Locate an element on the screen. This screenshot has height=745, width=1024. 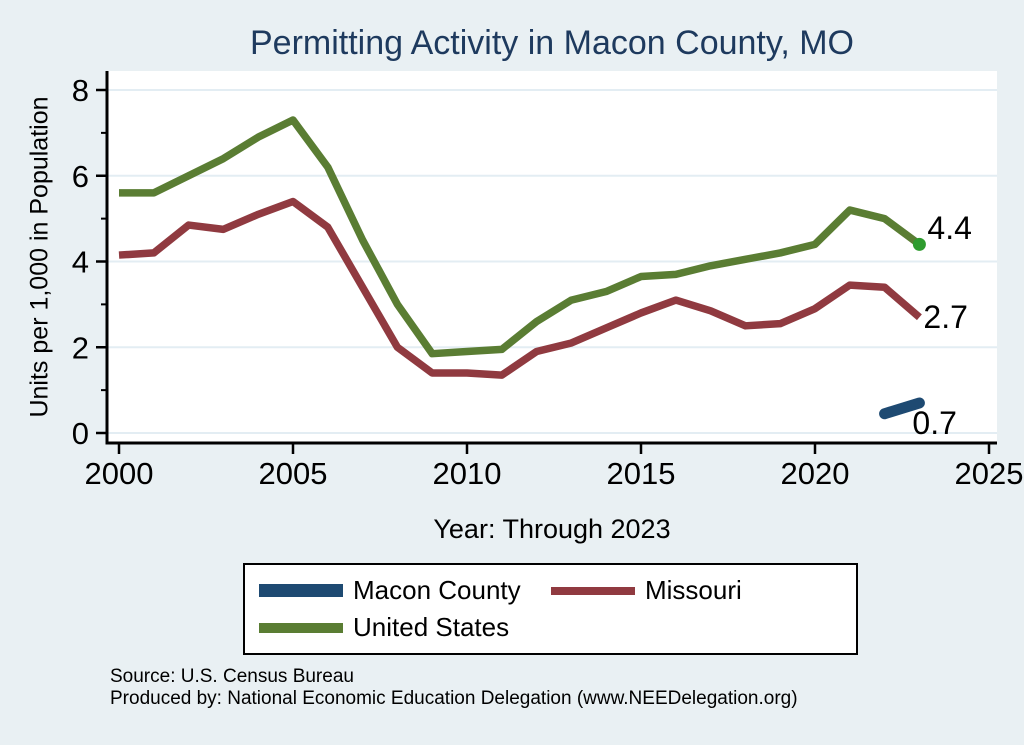
legend: Macon County Missouri United States is located at coordinates (550, 609).